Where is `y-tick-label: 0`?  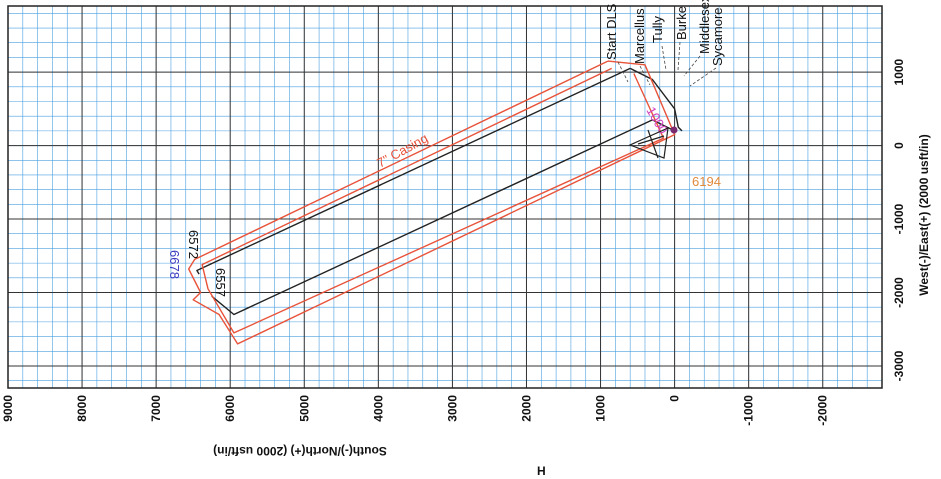
y-tick-label: 0 is located at coordinates (899, 145).